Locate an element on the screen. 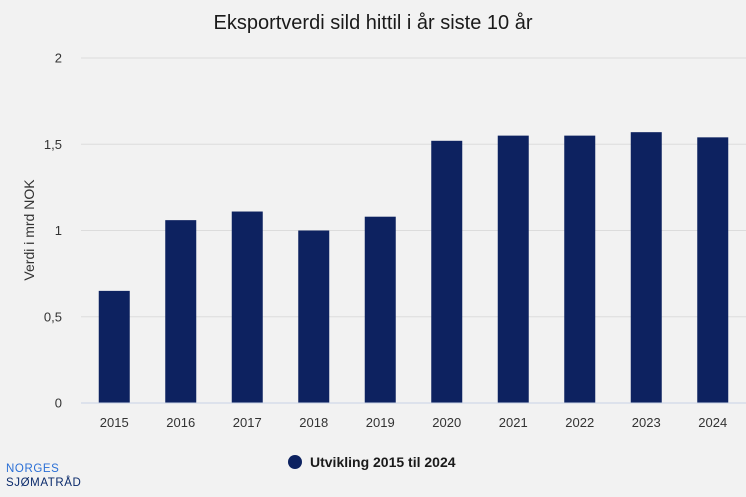 This screenshot has width=746, height=497. y-axis-label: Verdi i mrd NOK is located at coordinates (29, 230).